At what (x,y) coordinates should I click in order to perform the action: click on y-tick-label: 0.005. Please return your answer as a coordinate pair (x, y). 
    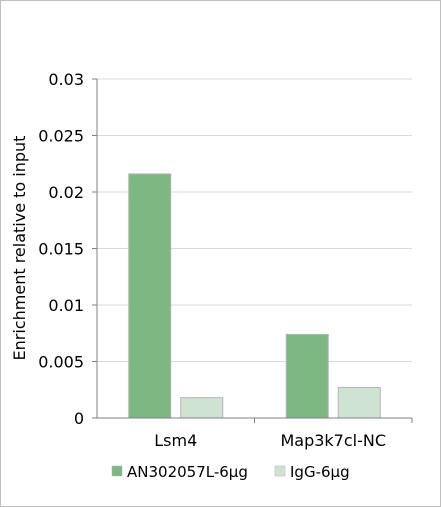
    Looking at the image, I should click on (61, 362).